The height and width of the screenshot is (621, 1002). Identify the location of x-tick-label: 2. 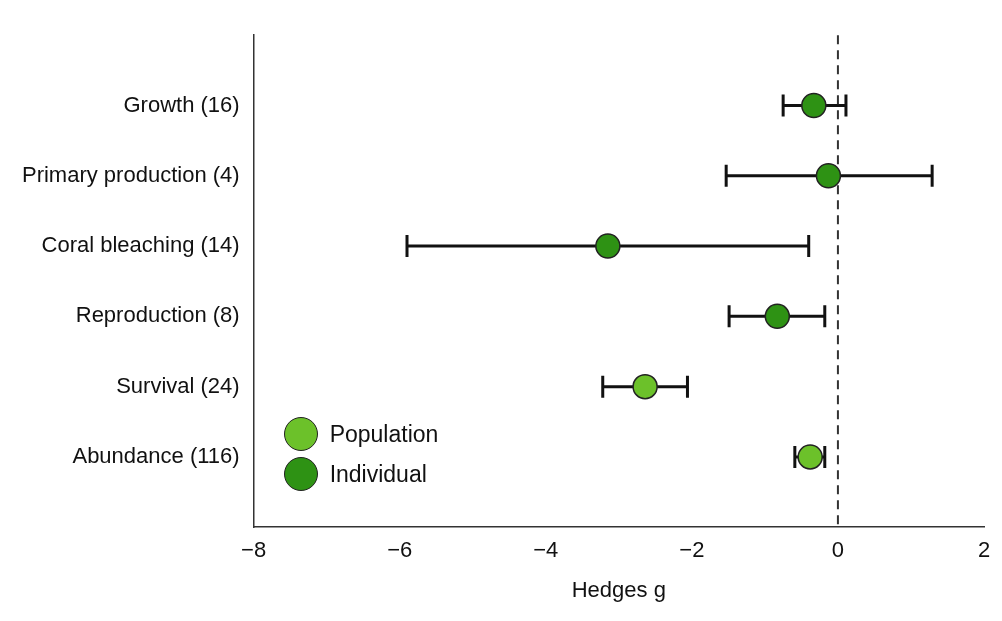
(984, 550).